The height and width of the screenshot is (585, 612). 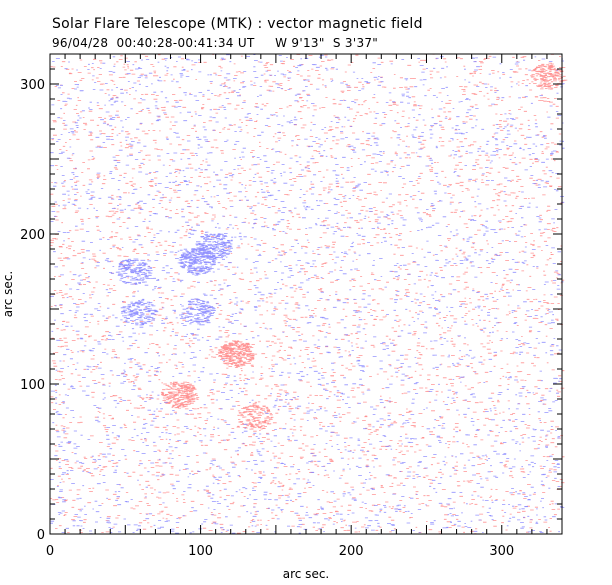 What do you see at coordinates (306, 574) in the screenshot?
I see `x-axis-label: arc sec.` at bounding box center [306, 574].